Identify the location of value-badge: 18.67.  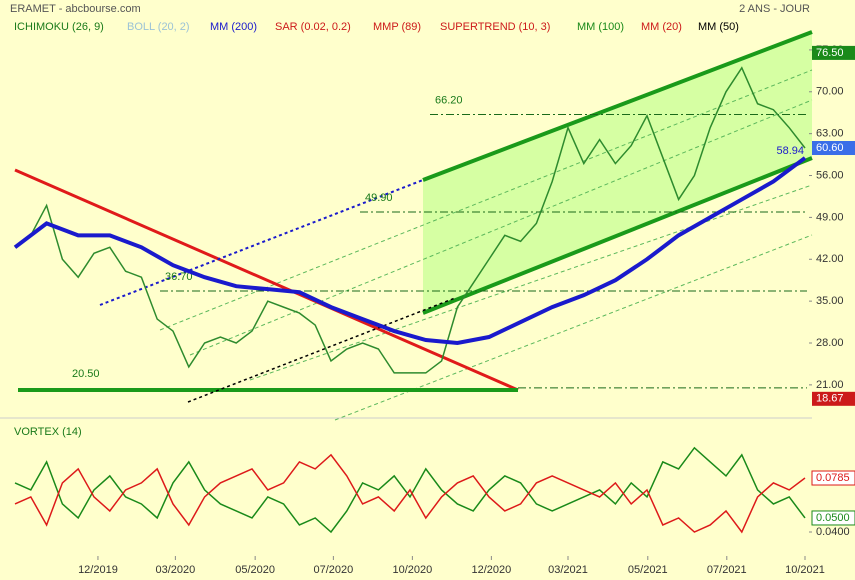
(830, 399).